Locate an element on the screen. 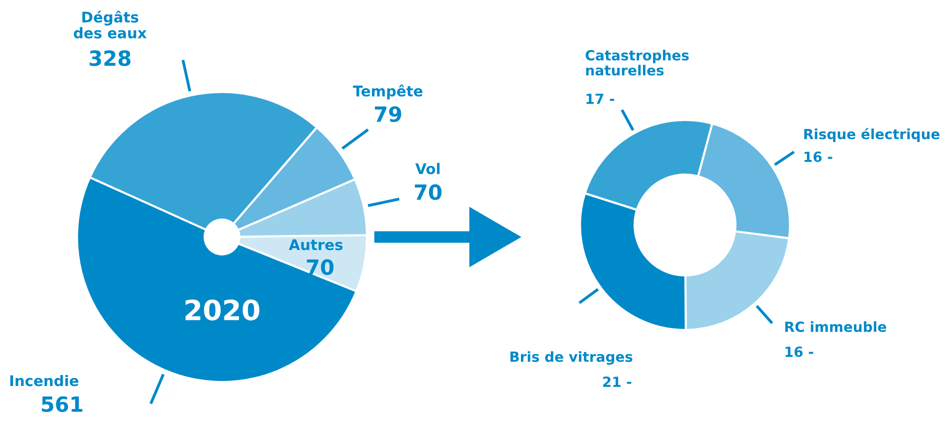 This screenshot has width=950, height=424. data-label: 17 - is located at coordinates (600, 99).